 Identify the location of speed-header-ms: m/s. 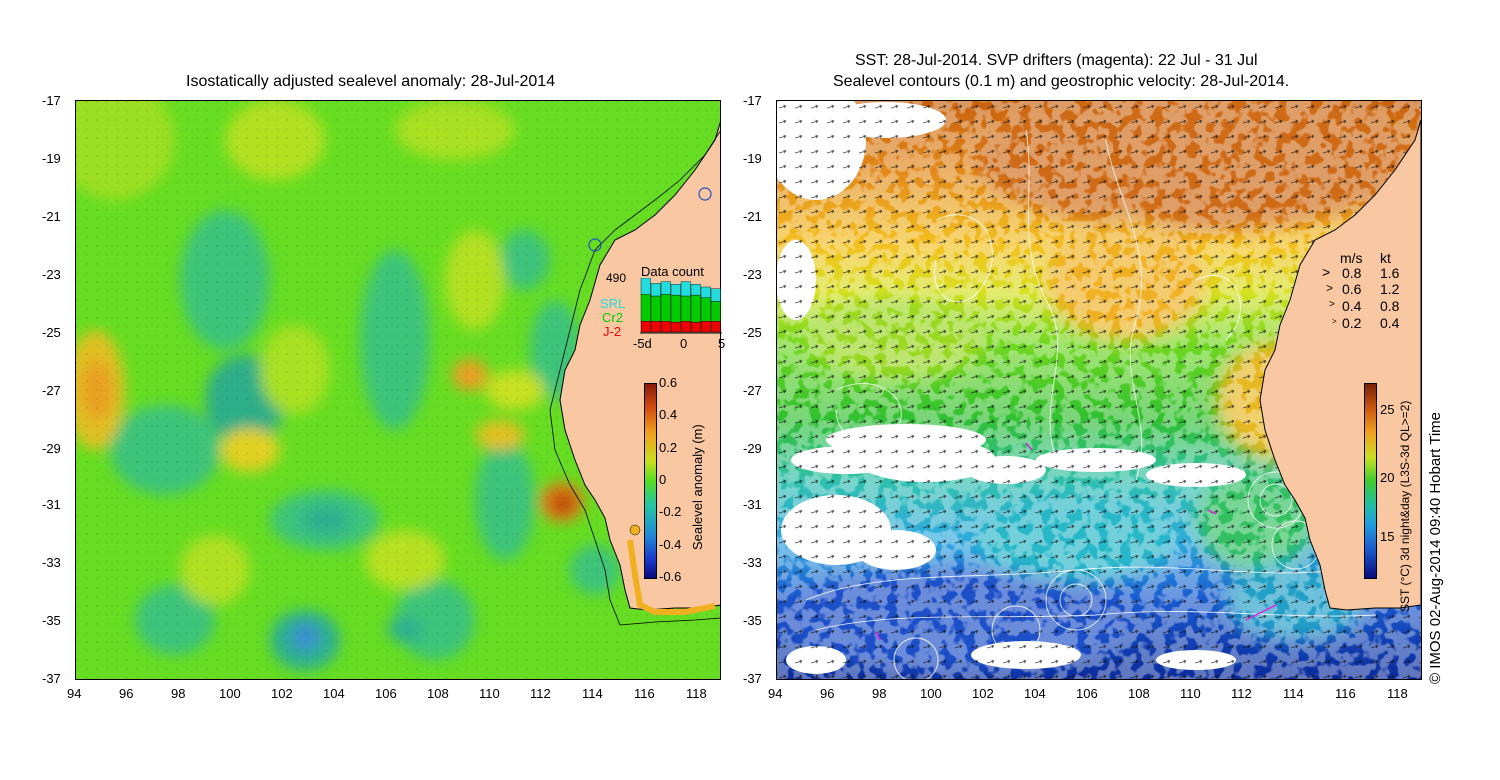
(1351, 258).